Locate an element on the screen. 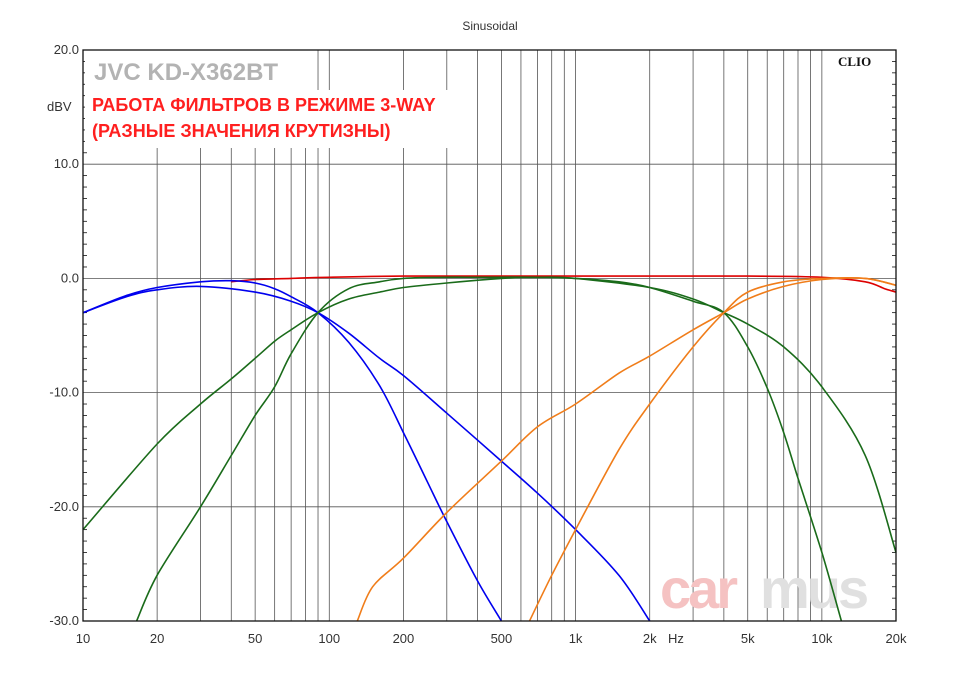 This screenshot has height=685, width=960. x-tick-label: 5k is located at coordinates (748, 638).